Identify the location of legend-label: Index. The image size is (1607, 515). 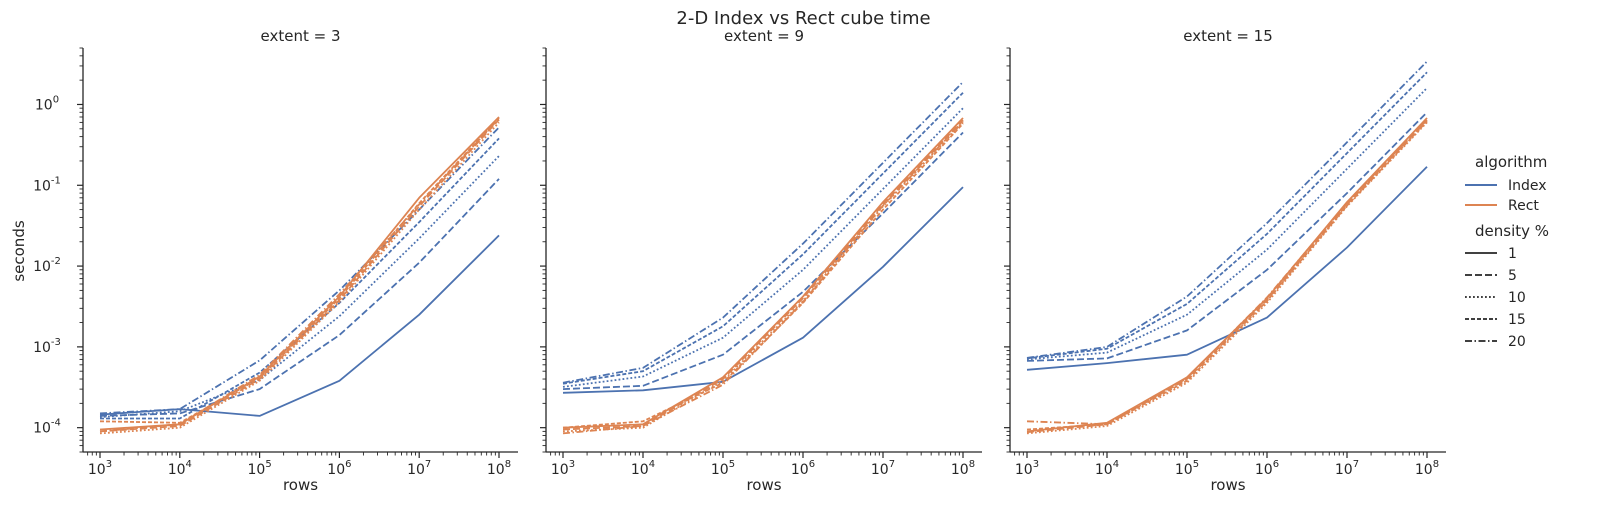
(1527, 186).